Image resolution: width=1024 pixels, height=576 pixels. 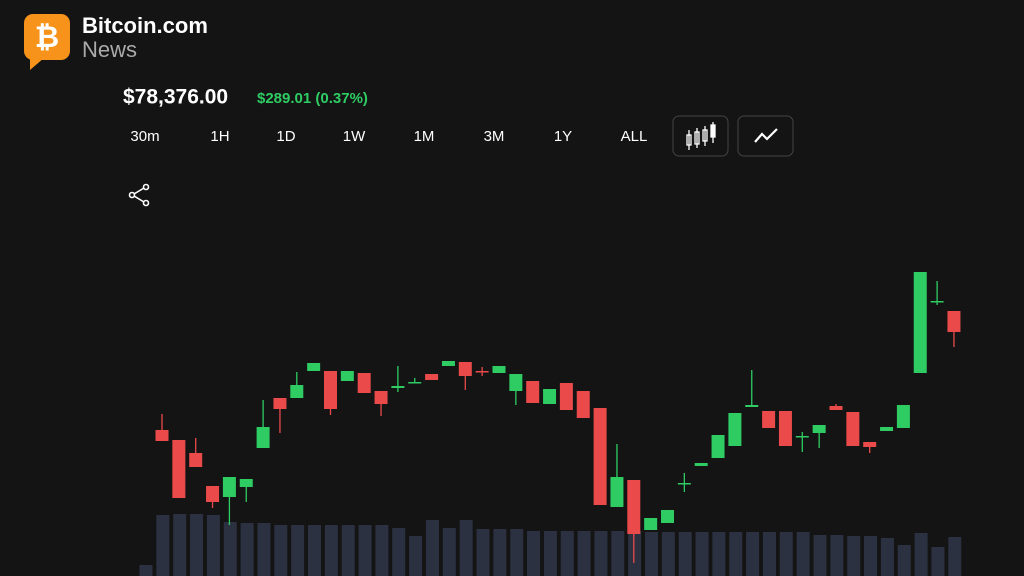 What do you see at coordinates (37, 63) in the screenshot?
I see `logo-tail` at bounding box center [37, 63].